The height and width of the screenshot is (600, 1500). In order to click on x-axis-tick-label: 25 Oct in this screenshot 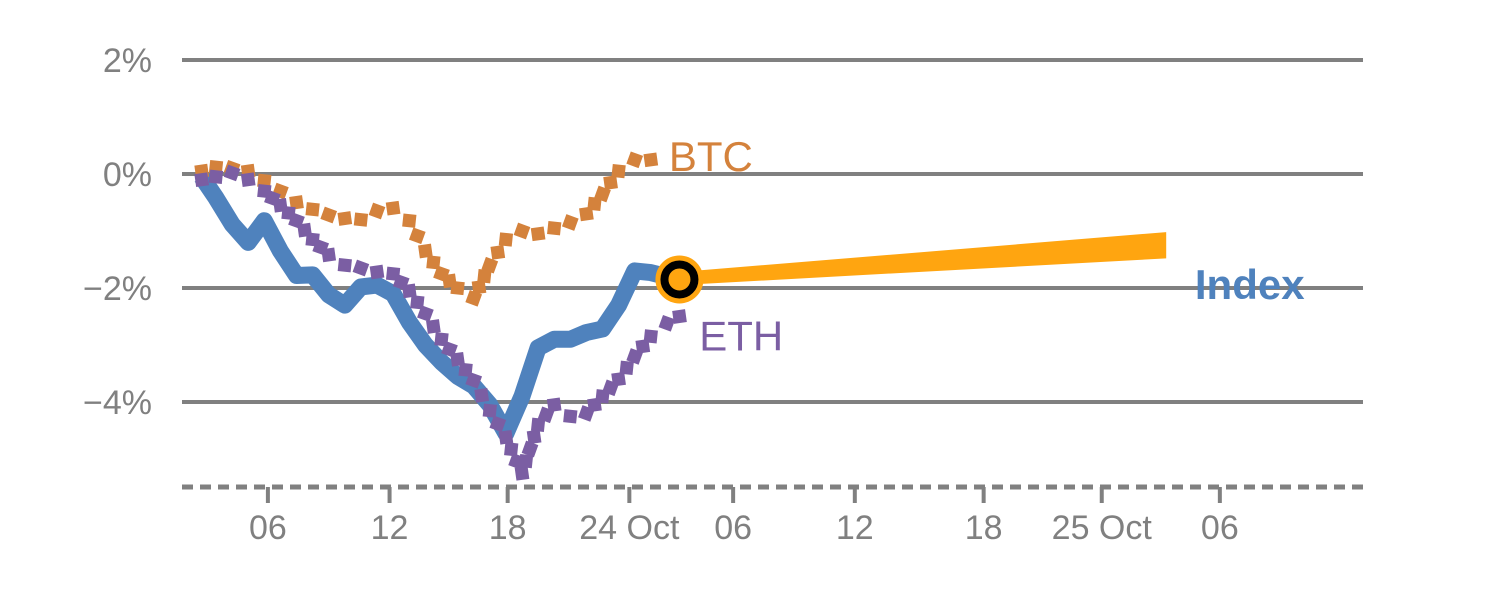, I will do `click(1102, 528)`.